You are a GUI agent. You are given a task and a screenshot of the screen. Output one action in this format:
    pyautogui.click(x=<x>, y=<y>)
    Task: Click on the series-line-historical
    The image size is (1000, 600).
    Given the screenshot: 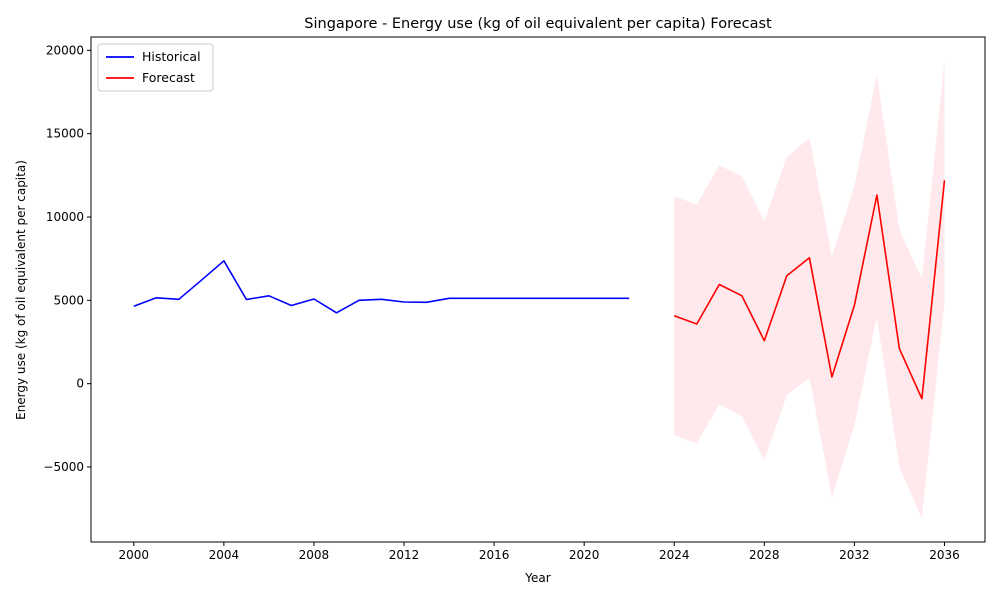 What is the action you would take?
    pyautogui.click(x=381, y=286)
    